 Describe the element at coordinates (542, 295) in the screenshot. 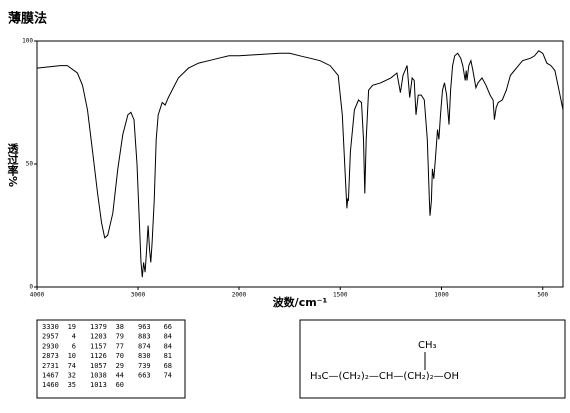

I see `x-tick-label: 500` at that location.